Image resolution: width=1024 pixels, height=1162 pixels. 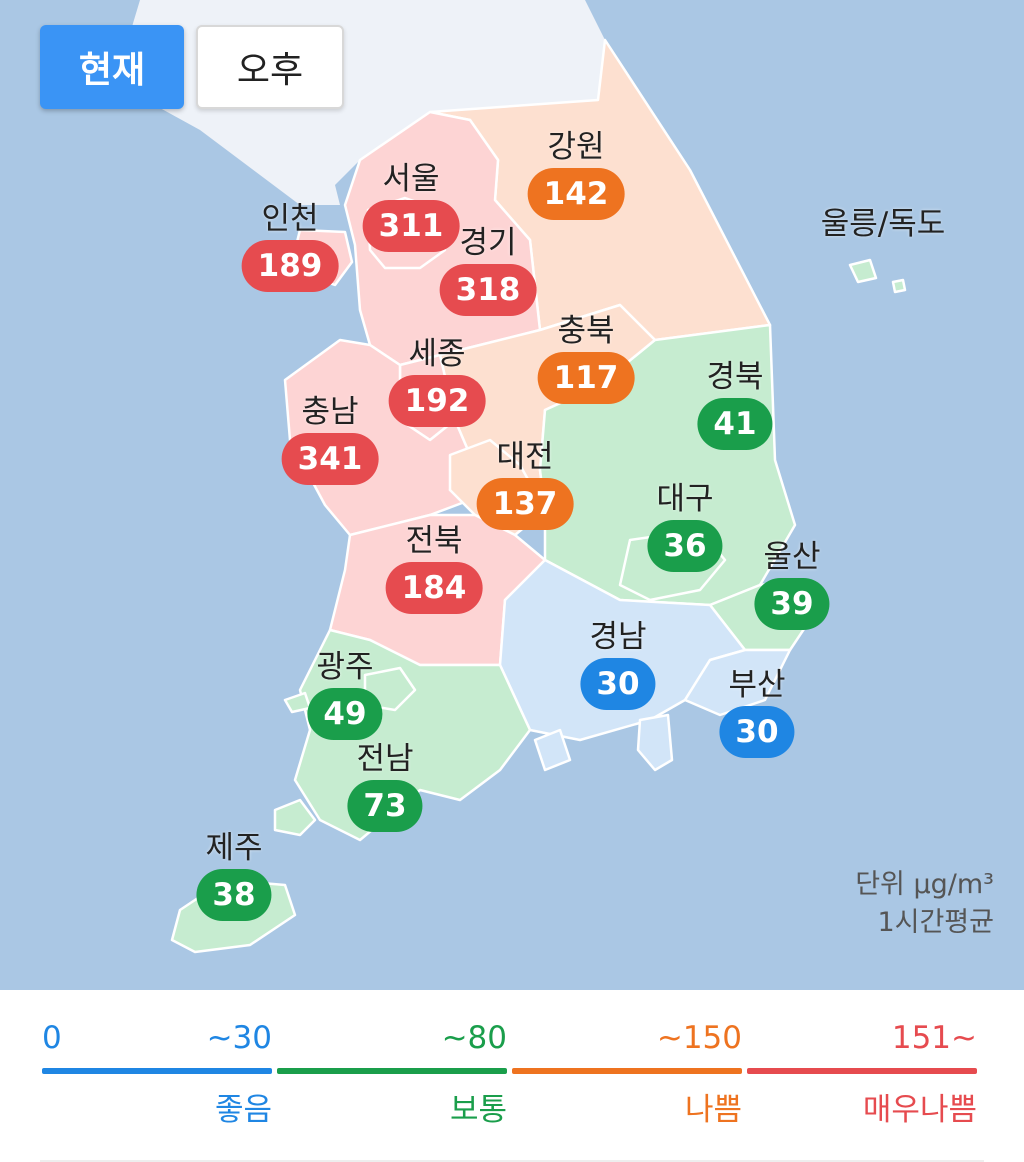 I want to click on value-badge: 318, so click(x=488, y=290).